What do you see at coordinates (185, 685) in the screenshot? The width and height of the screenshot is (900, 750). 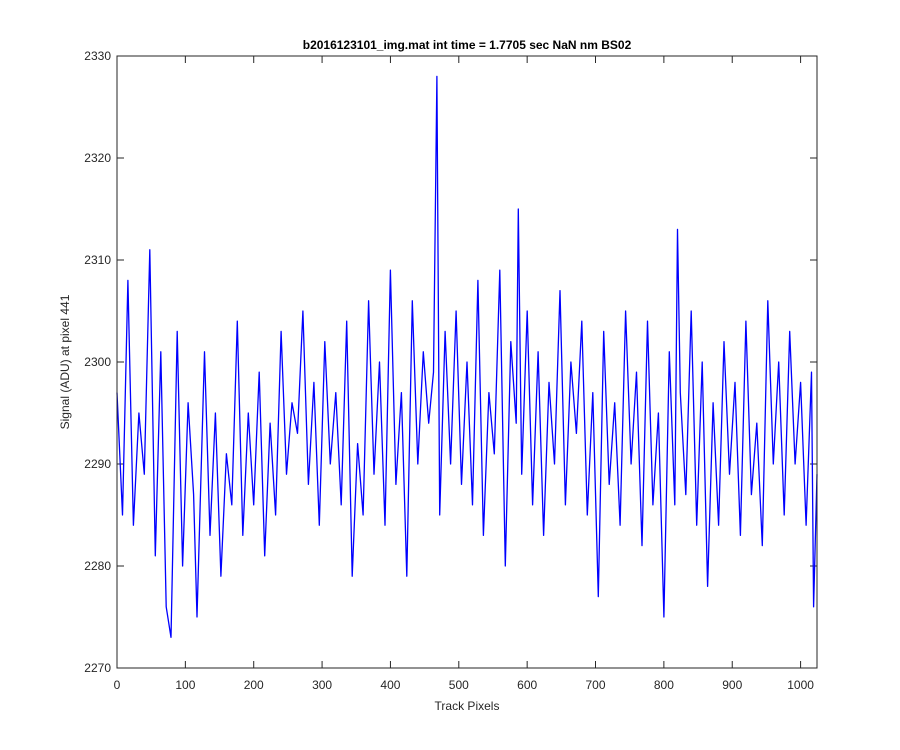 I see `x-tick-label: 100` at bounding box center [185, 685].